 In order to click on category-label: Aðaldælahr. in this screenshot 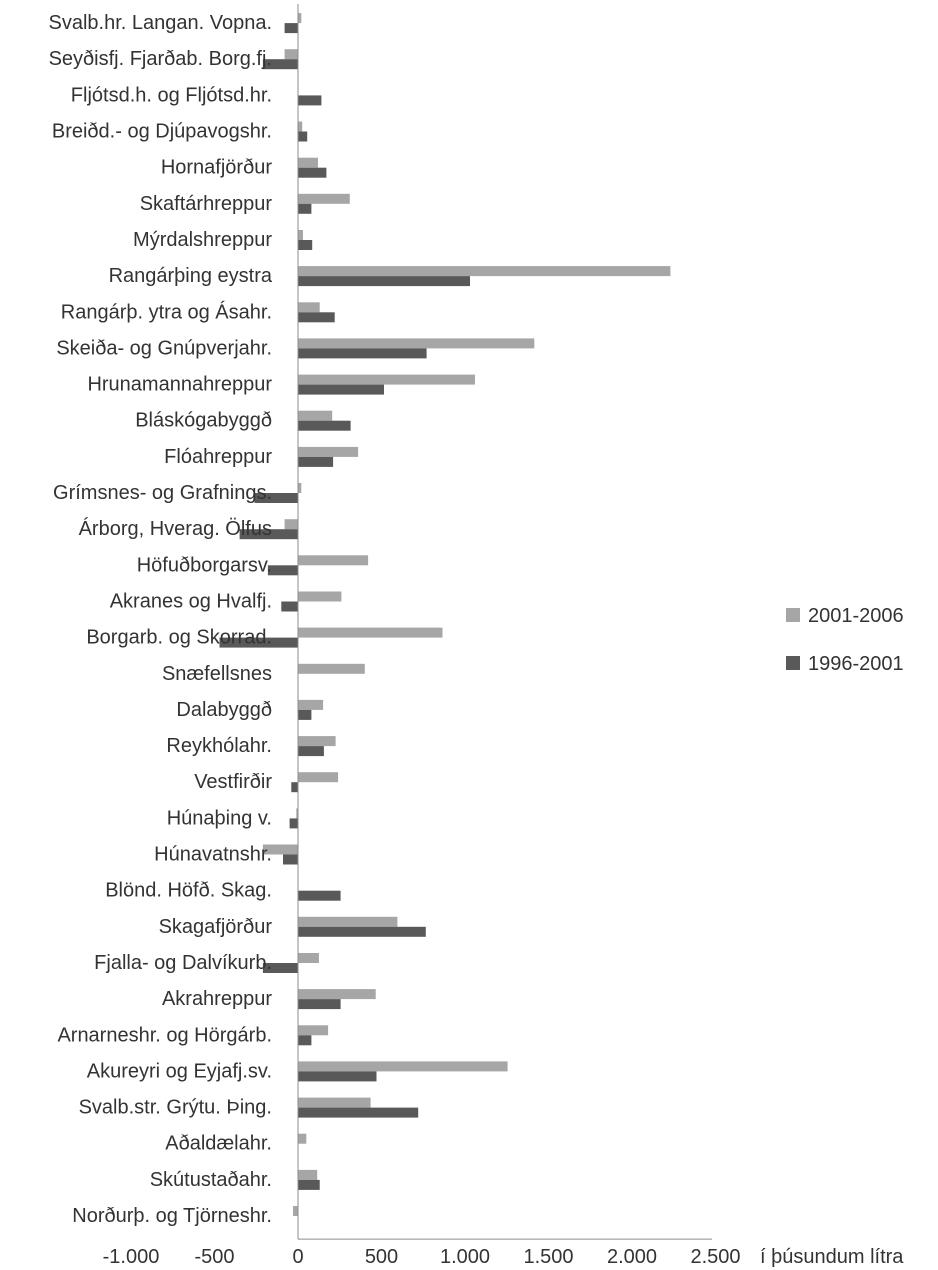, I will do `click(218, 1144)`.